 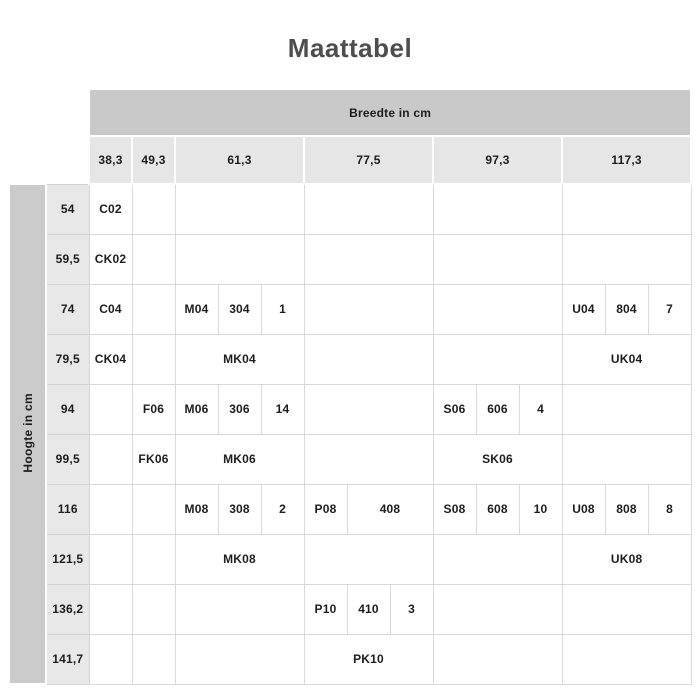 What do you see at coordinates (196, 309) in the screenshot?
I see `table-cell: M04` at bounding box center [196, 309].